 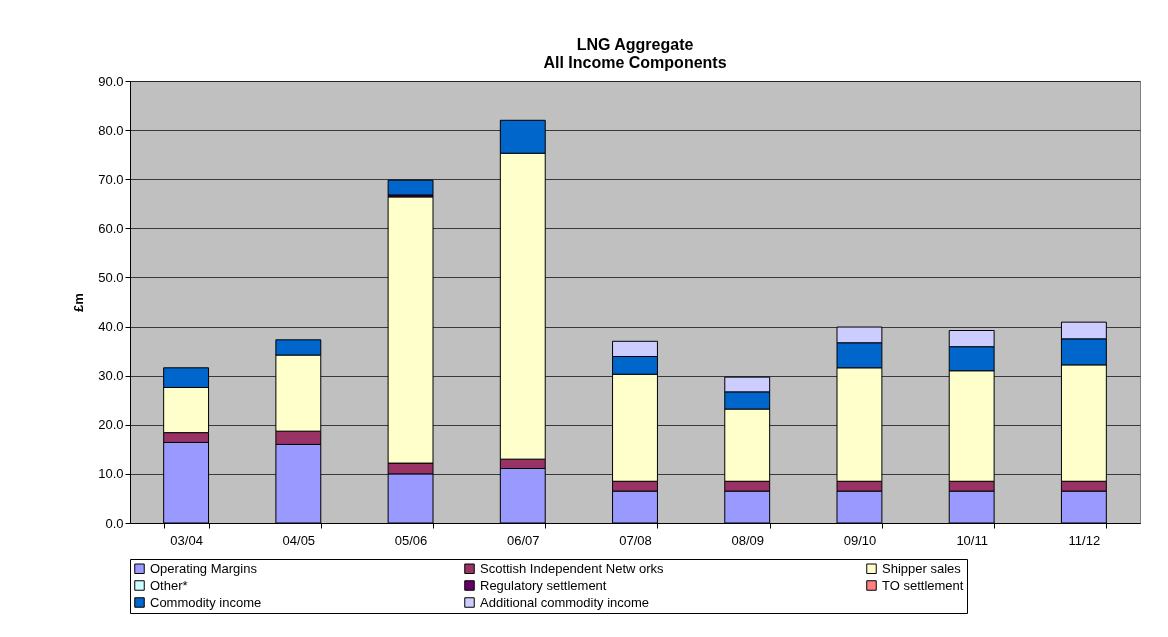 I want to click on x-tick-label: 09/10, so click(x=860, y=540).